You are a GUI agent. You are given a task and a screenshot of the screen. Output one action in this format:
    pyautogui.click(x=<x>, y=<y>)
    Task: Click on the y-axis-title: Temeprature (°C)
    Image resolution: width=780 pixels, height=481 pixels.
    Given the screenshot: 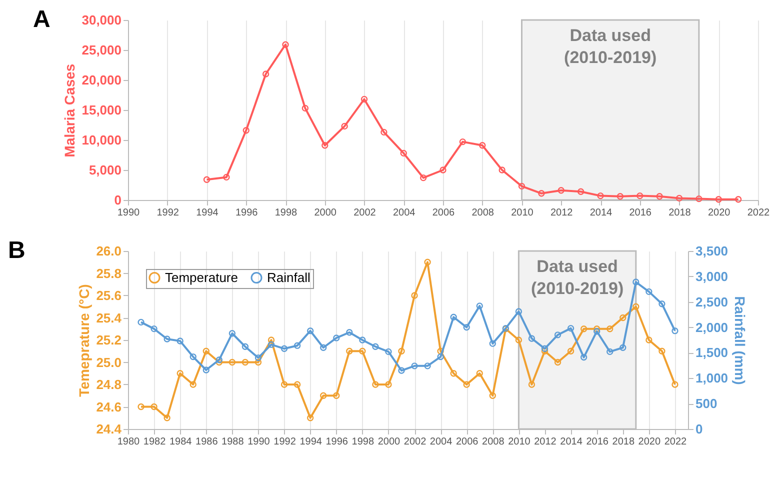 What is the action you would take?
    pyautogui.click(x=84, y=340)
    